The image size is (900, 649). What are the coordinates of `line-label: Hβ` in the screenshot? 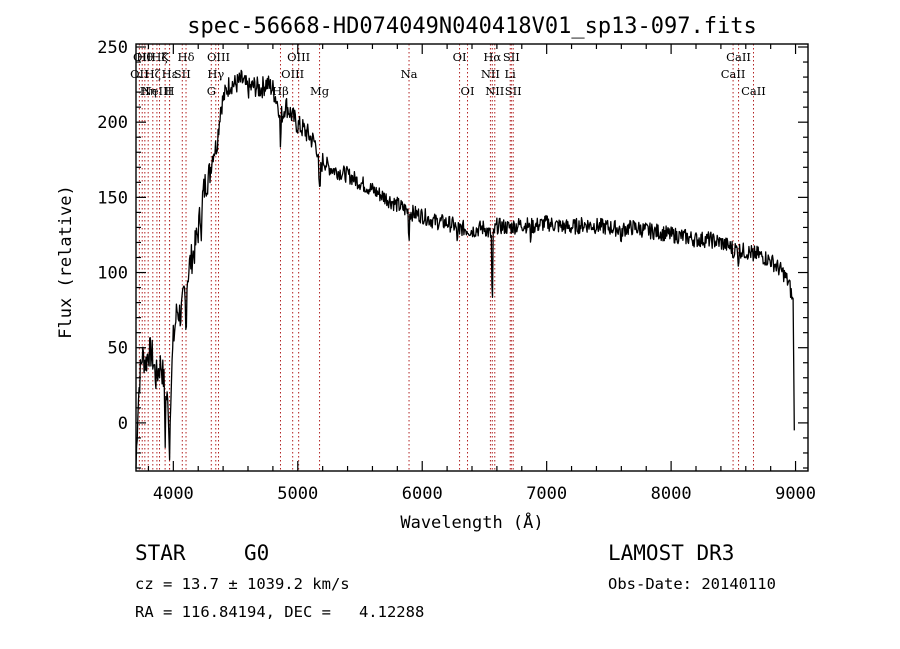 It's located at (280, 91).